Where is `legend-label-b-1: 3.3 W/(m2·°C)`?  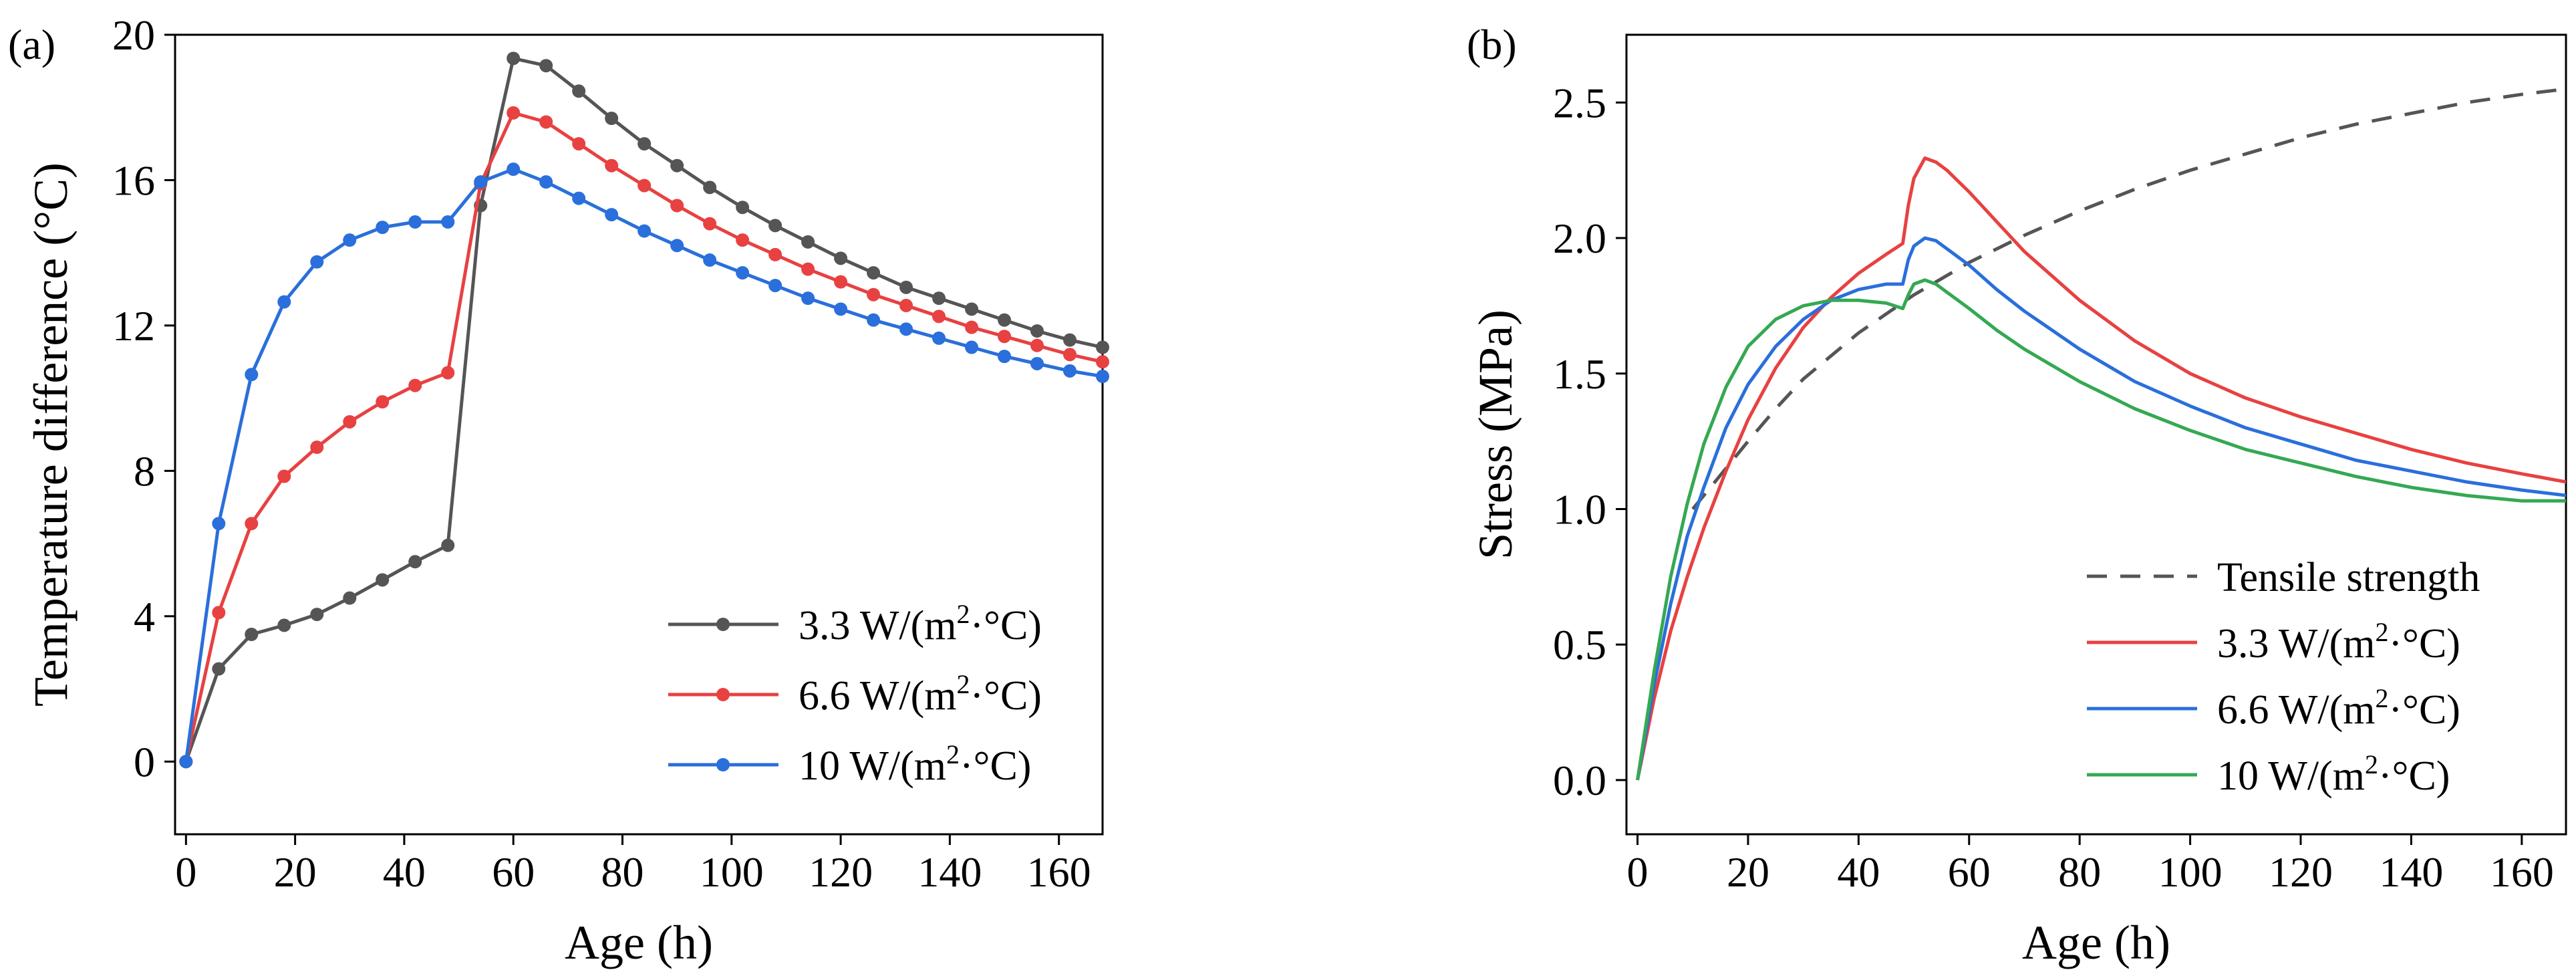 legend-label-b-1: 3.3 W/(m2·°C) is located at coordinates (2338, 641).